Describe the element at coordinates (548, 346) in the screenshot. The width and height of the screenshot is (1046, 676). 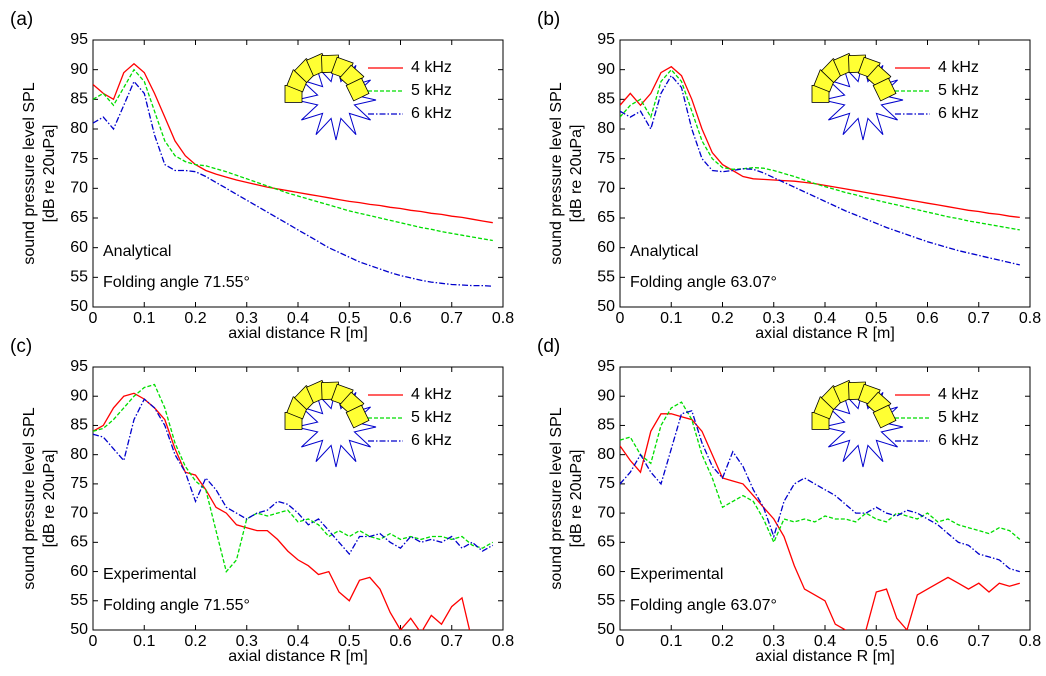
I see `panel-label: (d)` at that location.